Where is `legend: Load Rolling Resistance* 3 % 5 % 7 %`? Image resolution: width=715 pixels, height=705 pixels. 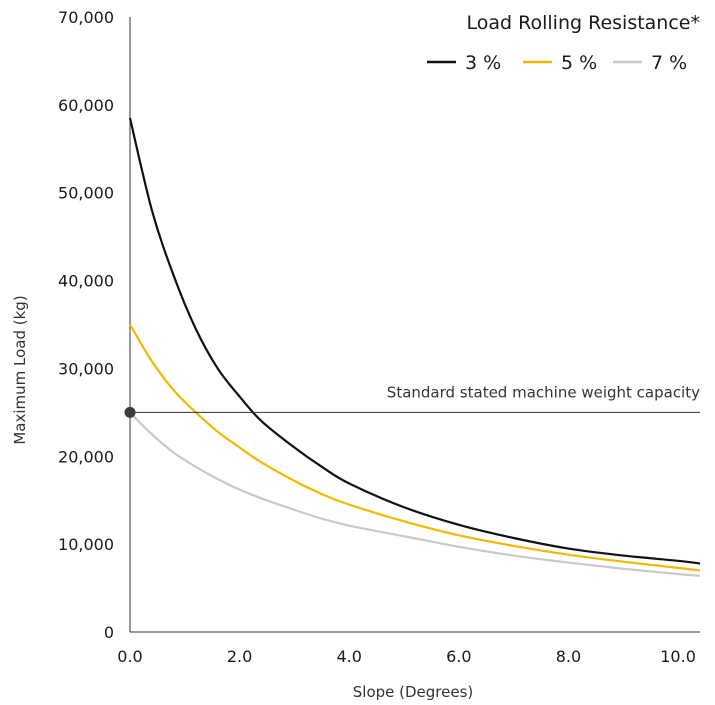
legend: Load Rolling Resistance* 3 % 5 % 7 % is located at coordinates (563, 43).